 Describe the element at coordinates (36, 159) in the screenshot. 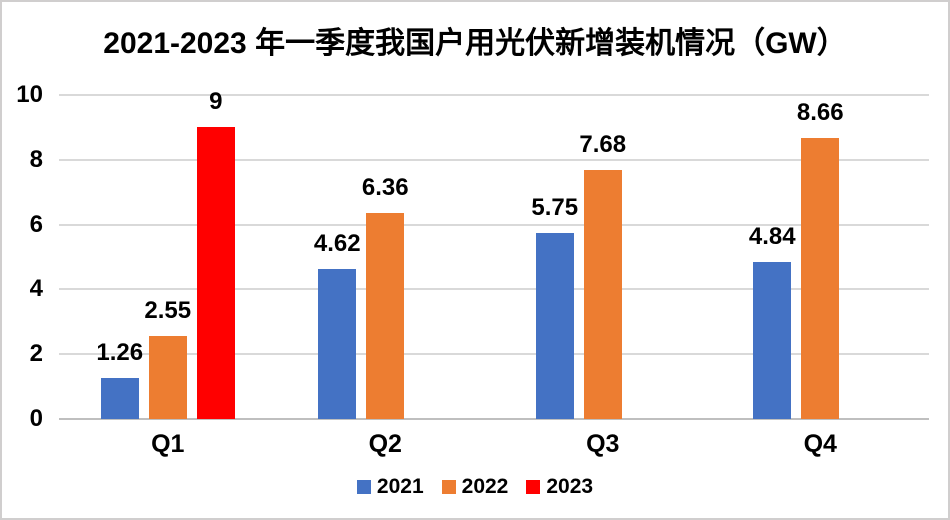

I see `y-axis-tick-label: 8` at that location.